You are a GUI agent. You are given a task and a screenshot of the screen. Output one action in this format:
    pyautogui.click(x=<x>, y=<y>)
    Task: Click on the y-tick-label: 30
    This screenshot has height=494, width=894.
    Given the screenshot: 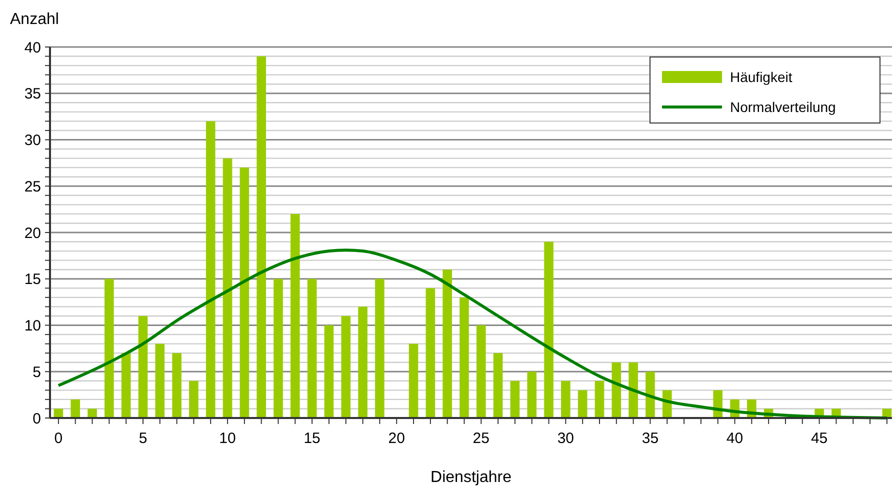 What is the action you would take?
    pyautogui.click(x=32, y=140)
    